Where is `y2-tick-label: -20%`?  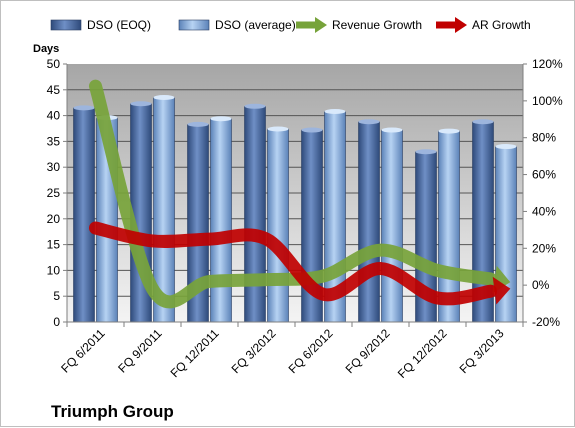 y2-tick-label: -20% is located at coordinates (546, 322).